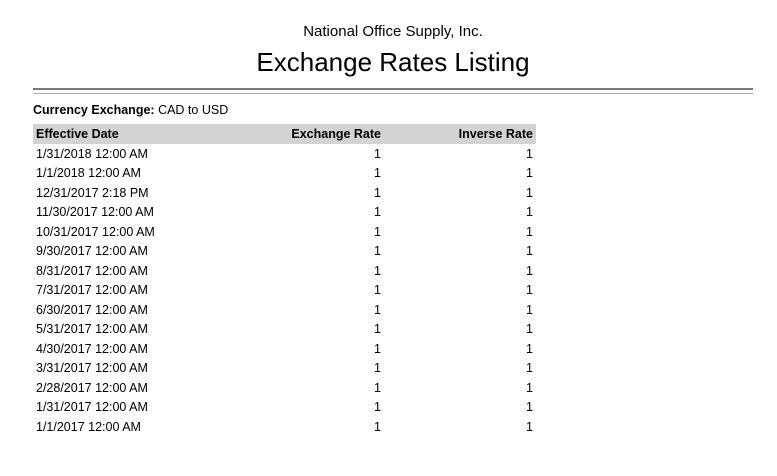  I want to click on table-row: 1/31/2017 12:00 AM 1 1, so click(284, 407).